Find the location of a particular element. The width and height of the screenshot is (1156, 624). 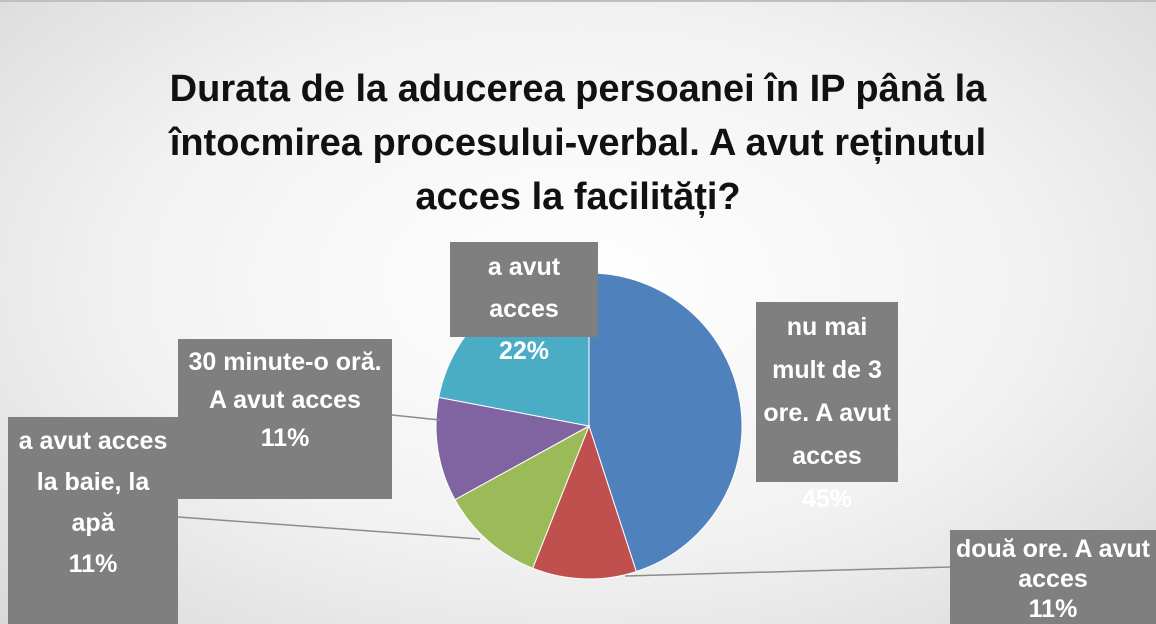

category-label: a avut acces is located at coordinates (524, 288).